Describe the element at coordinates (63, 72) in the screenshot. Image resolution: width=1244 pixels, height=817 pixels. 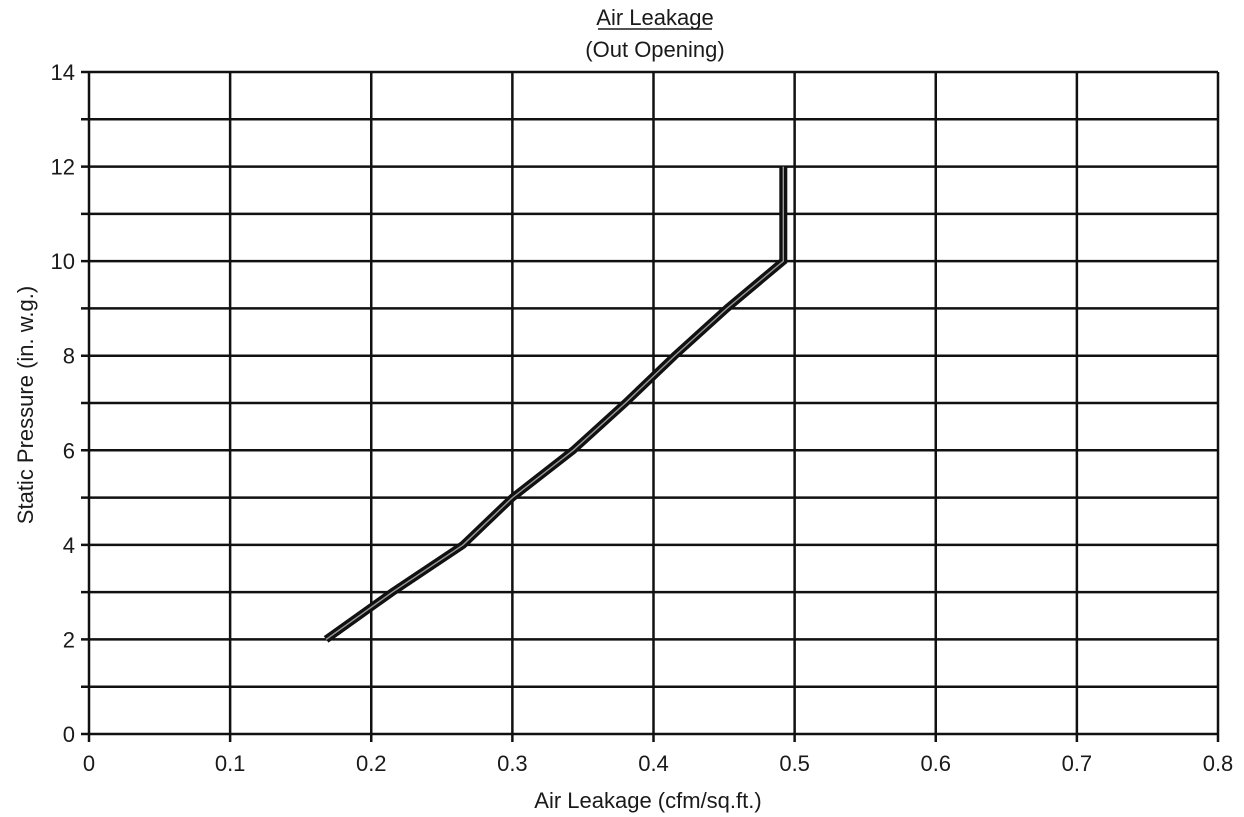
I see `y-tick-label: 14` at that location.